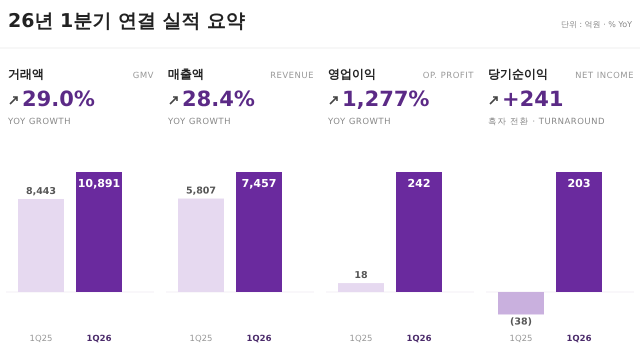 This screenshot has height=360, width=640. I want to click on chart-title: 거래액, so click(26, 74).